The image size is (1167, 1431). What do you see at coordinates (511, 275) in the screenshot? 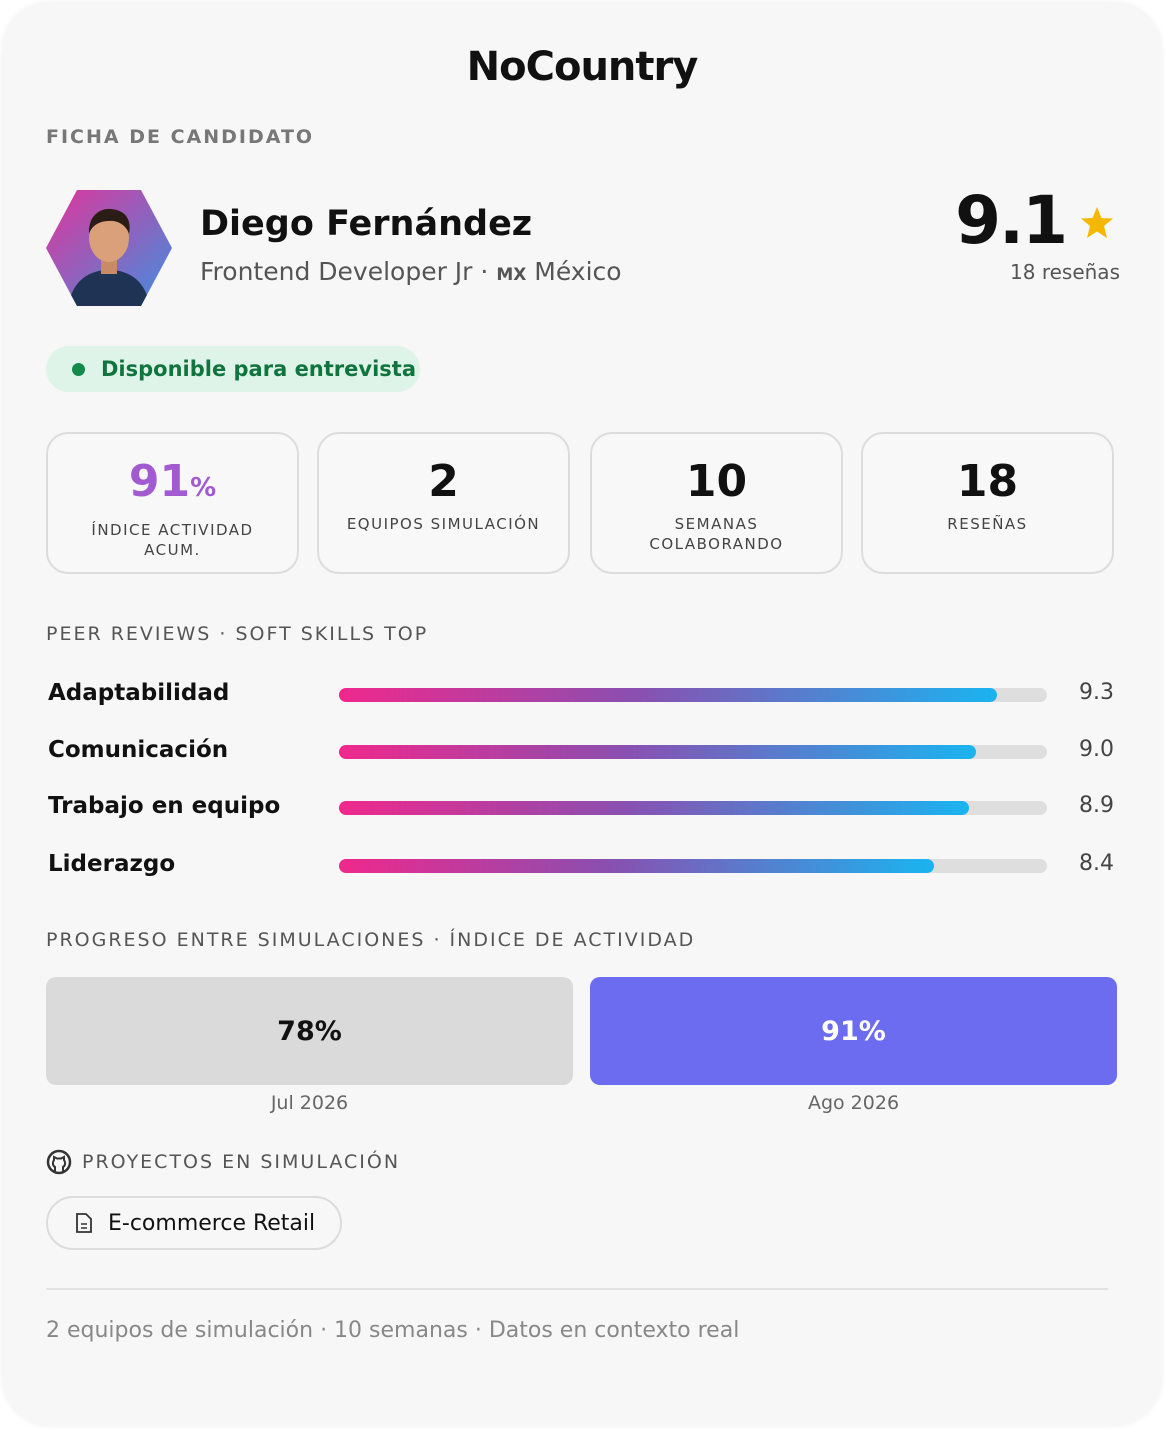
I see `flag: MX` at bounding box center [511, 275].